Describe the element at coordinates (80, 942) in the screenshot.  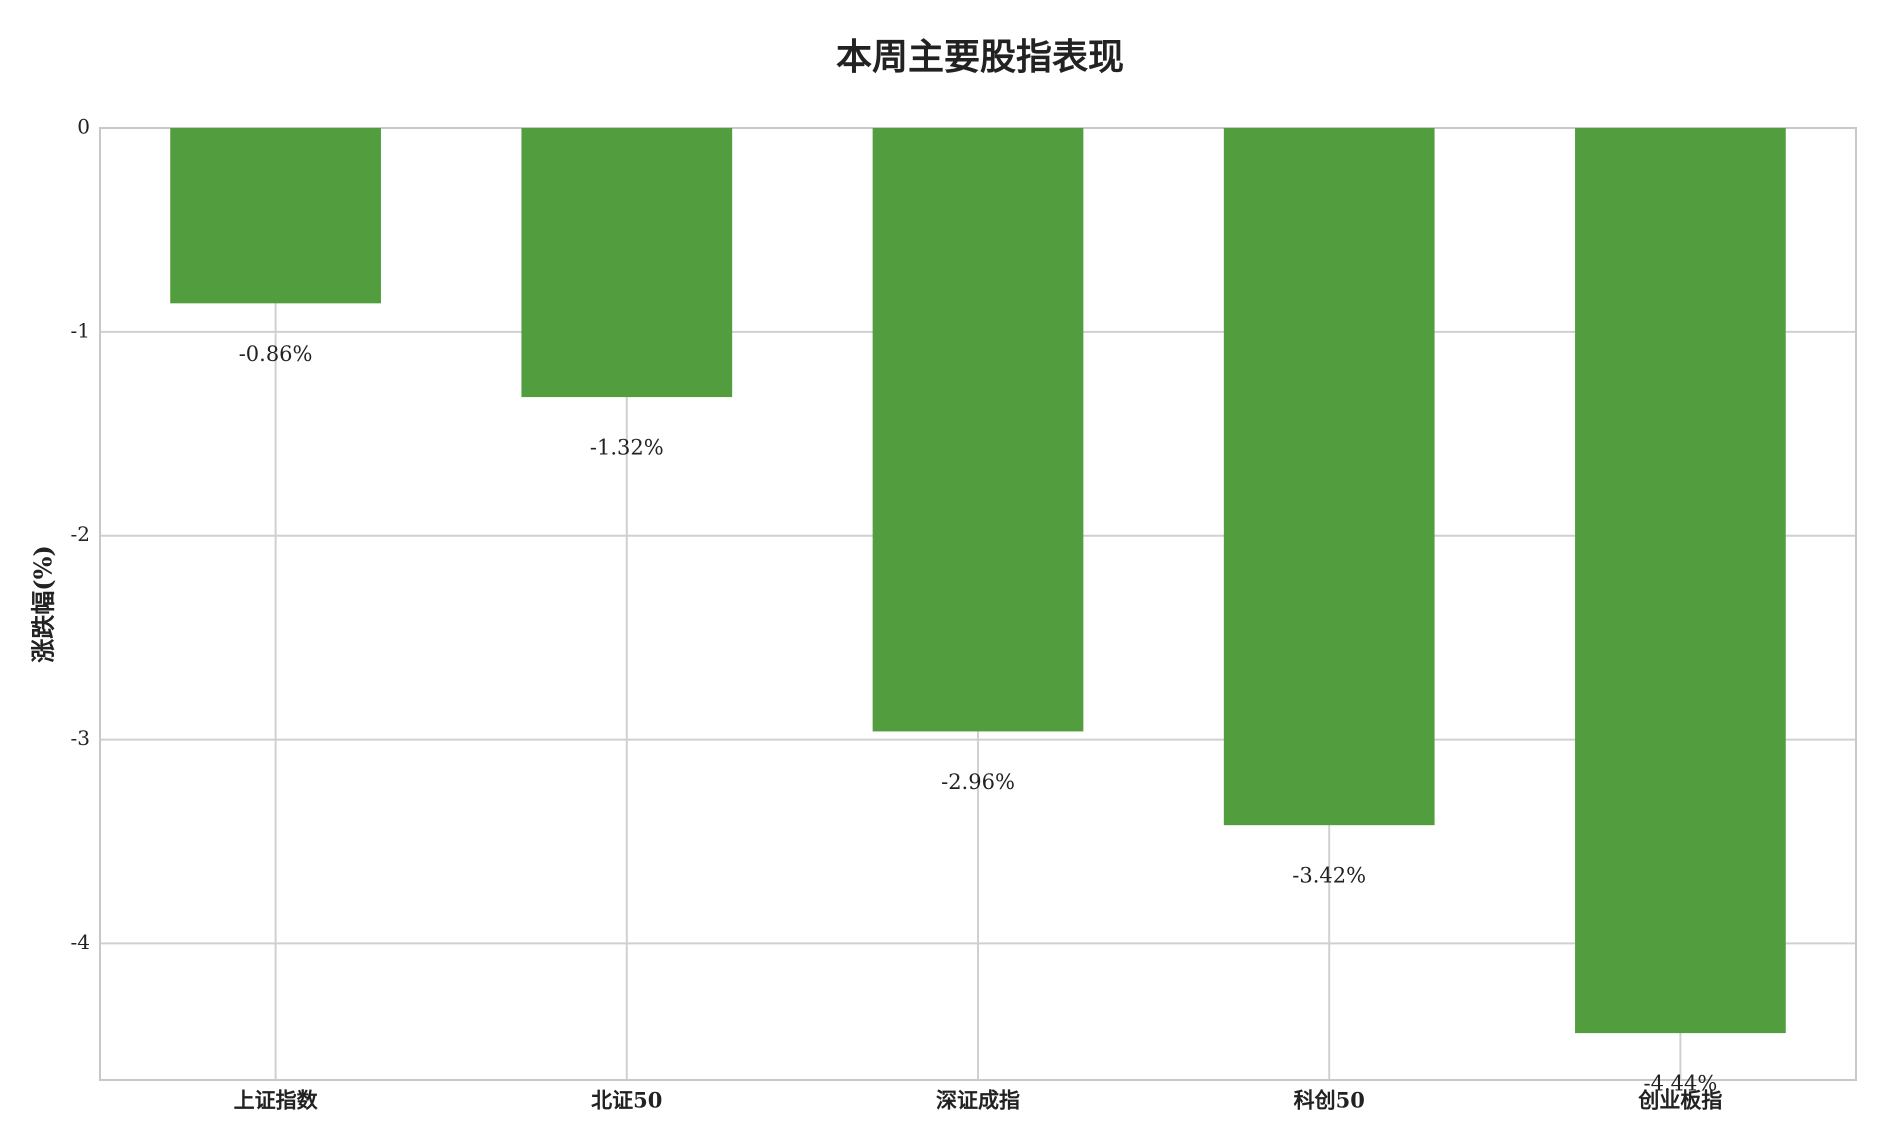
I see `y-tick-label: -4` at that location.